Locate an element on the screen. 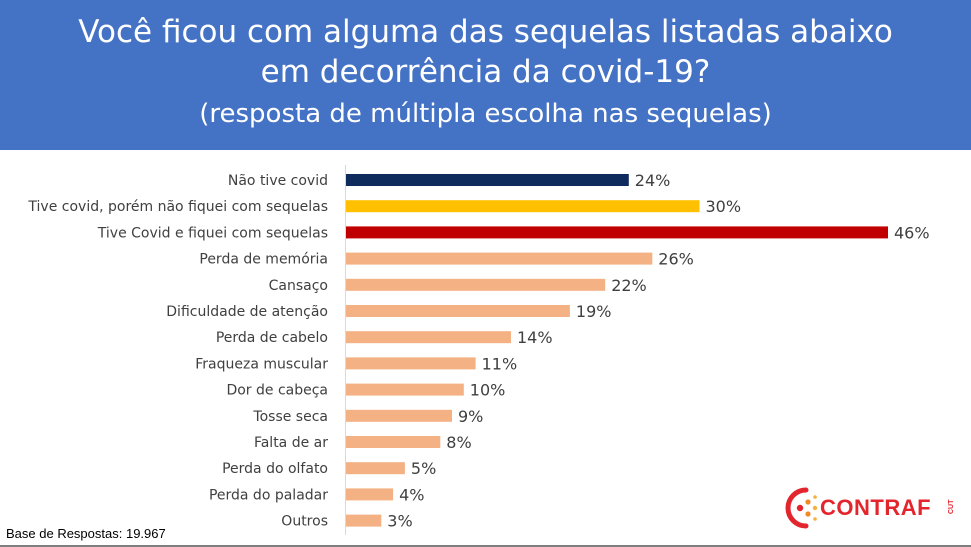 This screenshot has height=547, width=971. data-label: 4% is located at coordinates (411, 494).